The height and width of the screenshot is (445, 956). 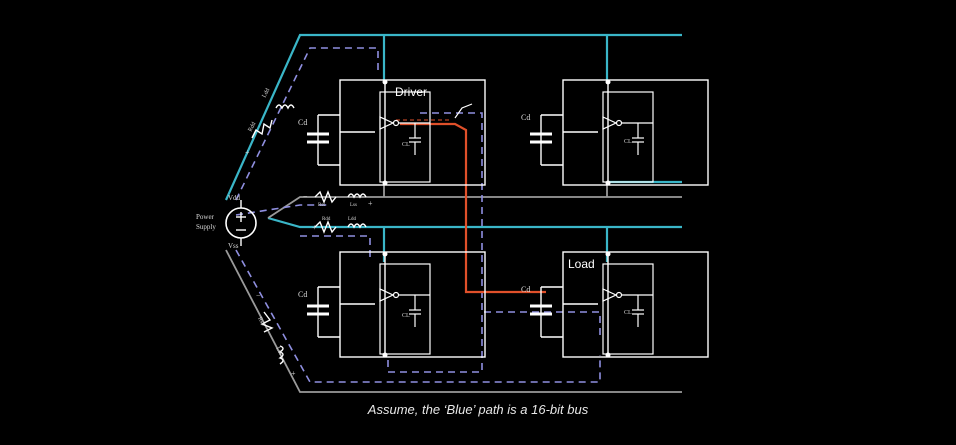 What do you see at coordinates (411, 92) in the screenshot?
I see `driver-label: Driver` at bounding box center [411, 92].